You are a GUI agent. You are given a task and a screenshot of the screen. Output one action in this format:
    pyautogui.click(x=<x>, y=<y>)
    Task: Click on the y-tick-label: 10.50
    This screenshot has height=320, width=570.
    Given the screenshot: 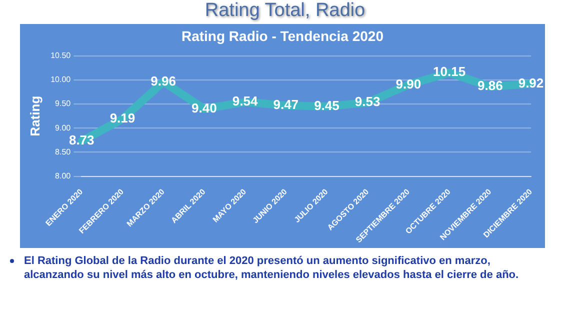 What is the action you would take?
    pyautogui.click(x=61, y=55)
    